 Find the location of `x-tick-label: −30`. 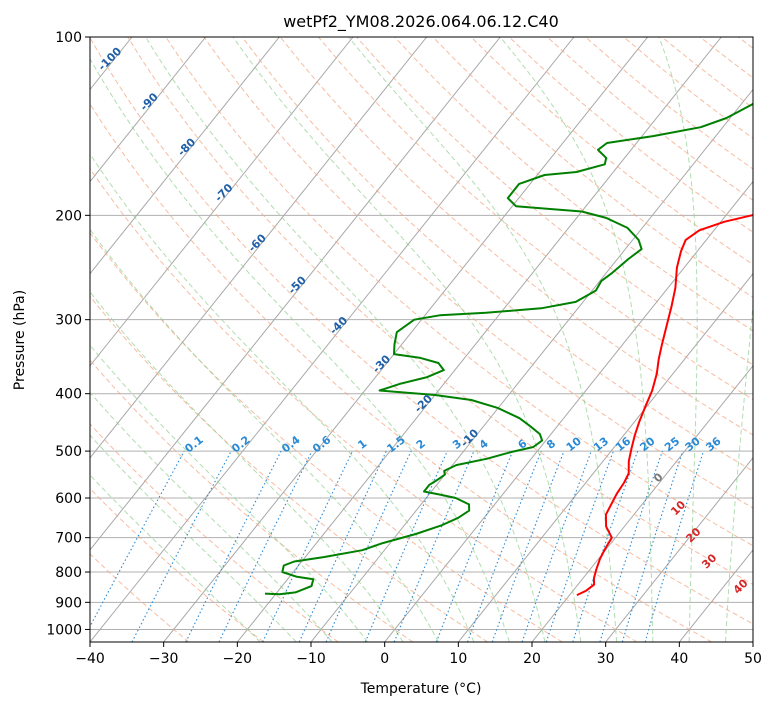

x-tick-label: −30 is located at coordinates (164, 659).